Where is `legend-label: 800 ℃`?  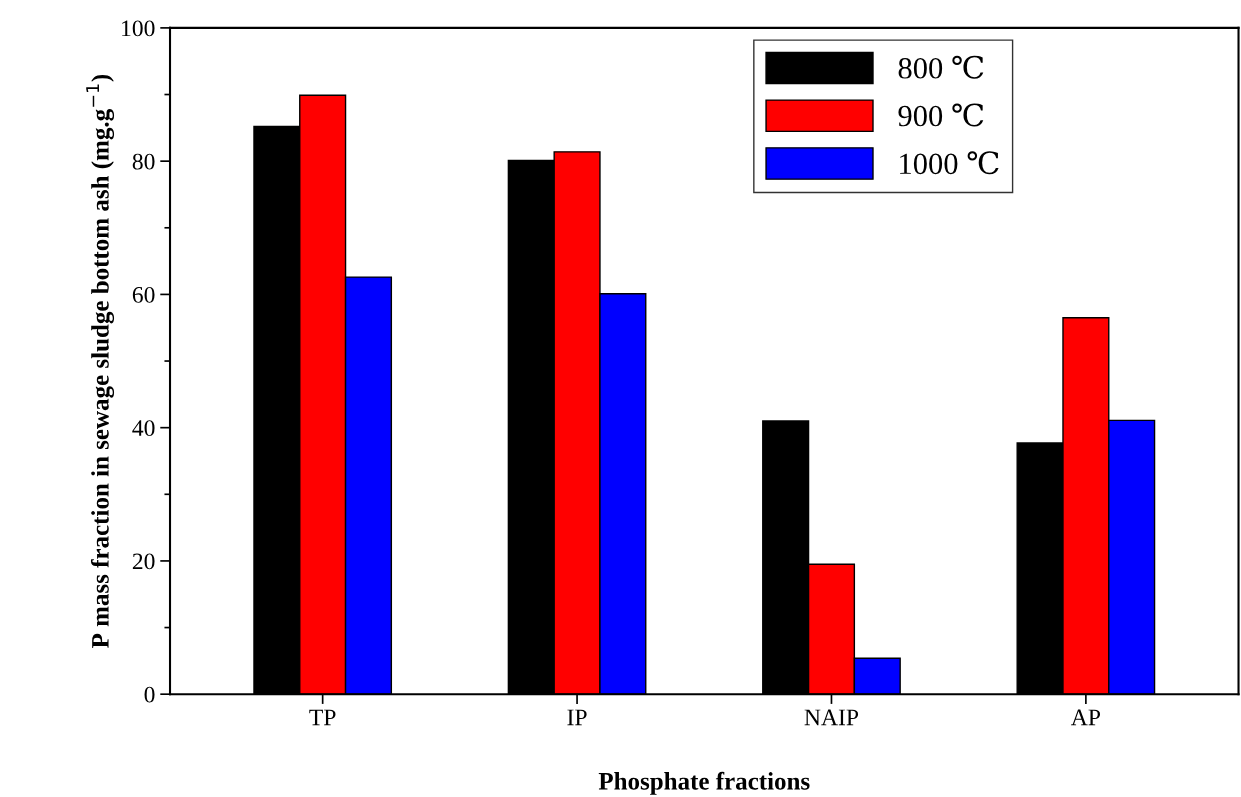
legend-label: 800 ℃ is located at coordinates (941, 67).